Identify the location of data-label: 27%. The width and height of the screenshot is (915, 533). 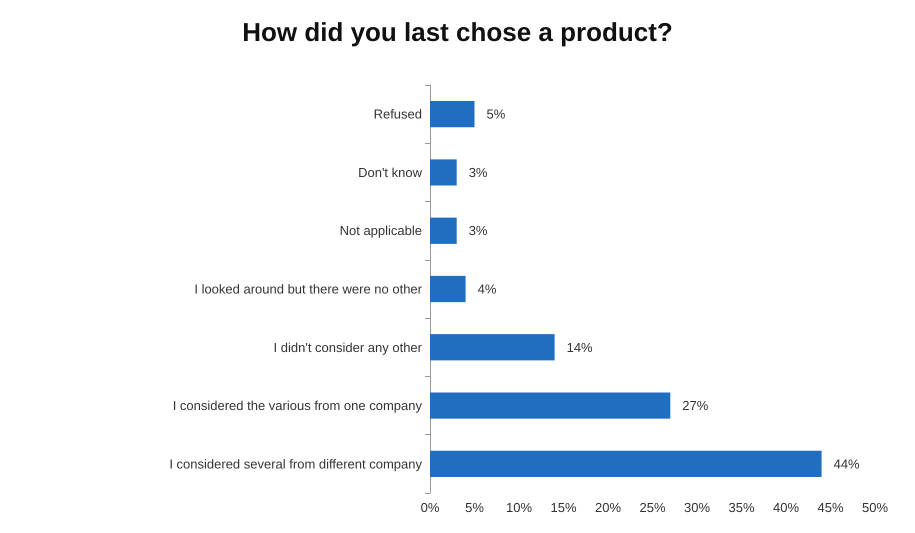
(695, 406).